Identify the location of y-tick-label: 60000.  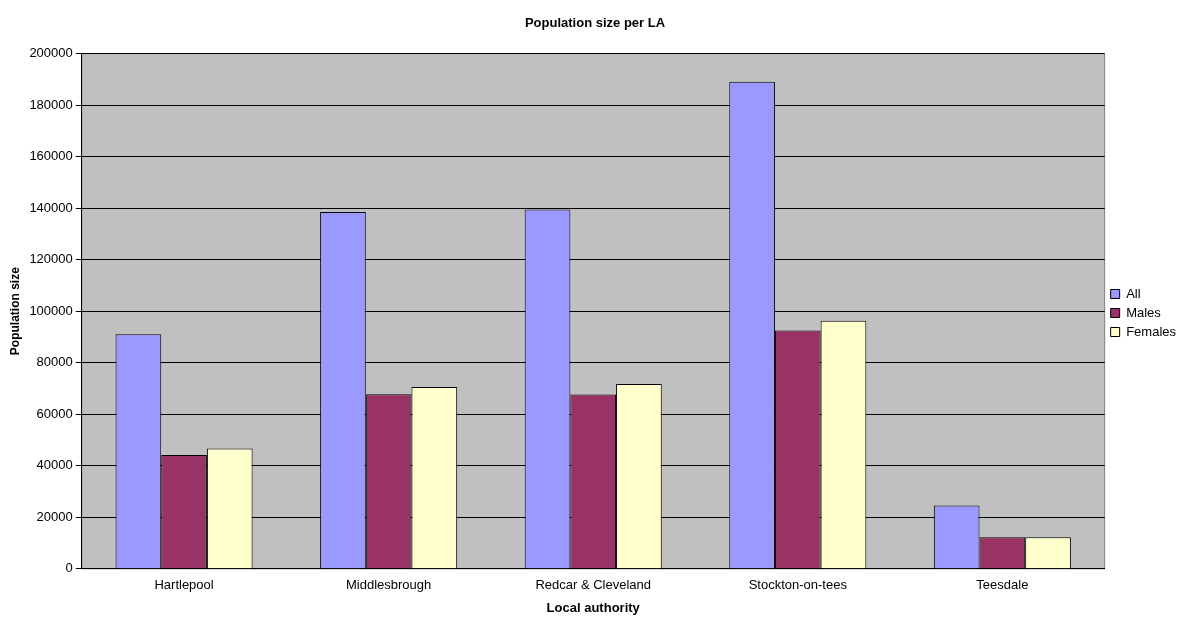
(54, 413).